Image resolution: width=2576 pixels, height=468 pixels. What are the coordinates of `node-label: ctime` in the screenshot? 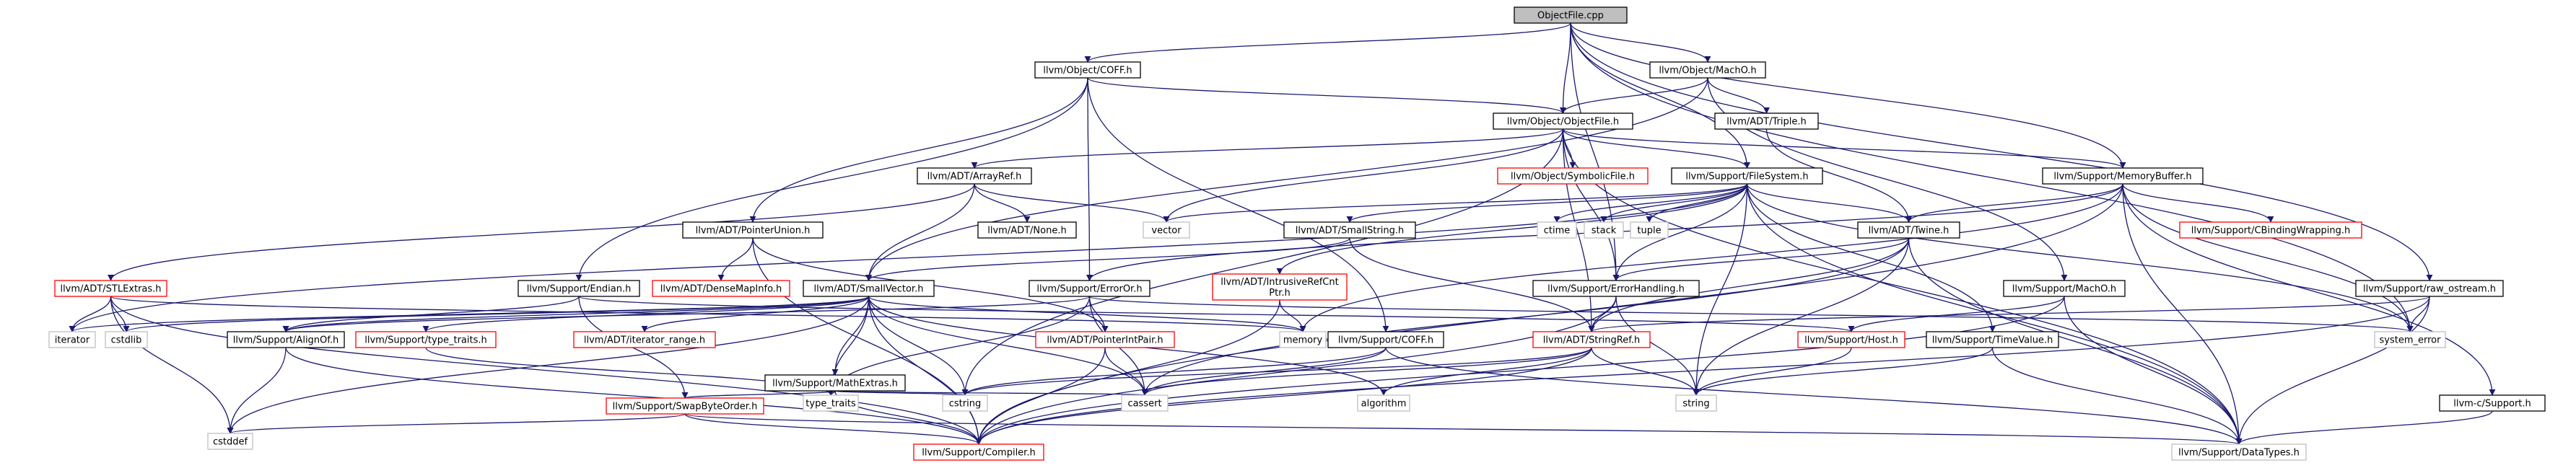 It's located at (1557, 231).